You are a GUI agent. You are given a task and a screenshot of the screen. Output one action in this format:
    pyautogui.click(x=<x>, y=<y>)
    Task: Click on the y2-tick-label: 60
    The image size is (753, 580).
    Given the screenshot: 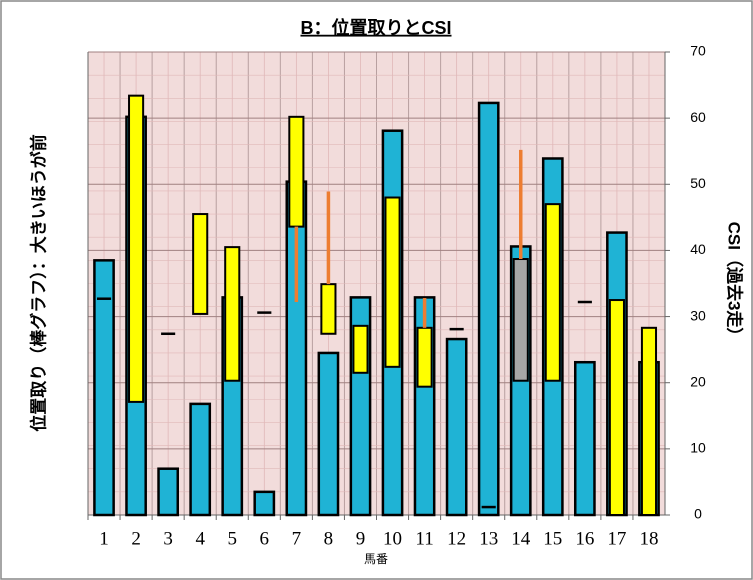 What is the action you would take?
    pyautogui.click(x=698, y=117)
    